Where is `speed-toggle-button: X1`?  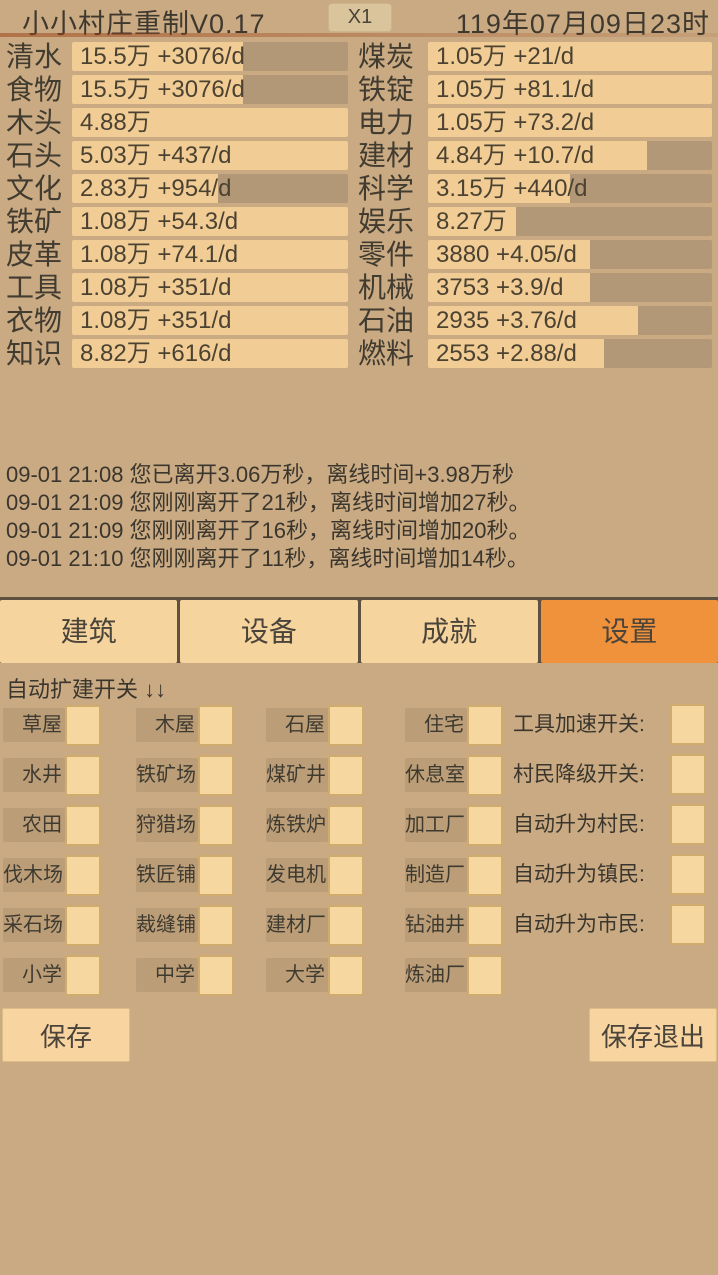
speed-toggle-button: X1 is located at coordinates (360, 17).